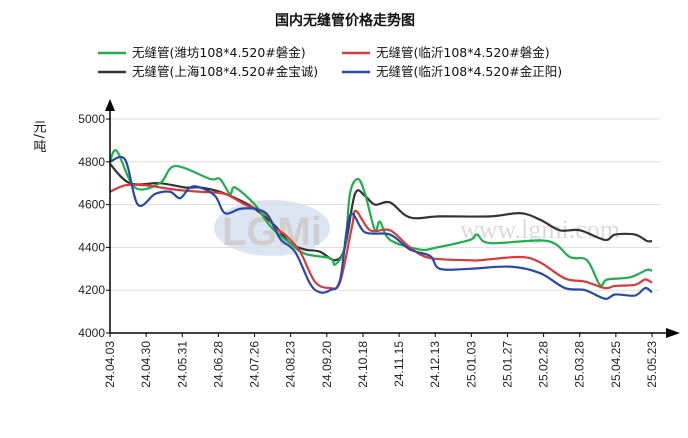 Image resolution: width=688 pixels, height=438 pixels. Describe the element at coordinates (110, 105) in the screenshot. I see `y-axis-arrow-icon` at that location.